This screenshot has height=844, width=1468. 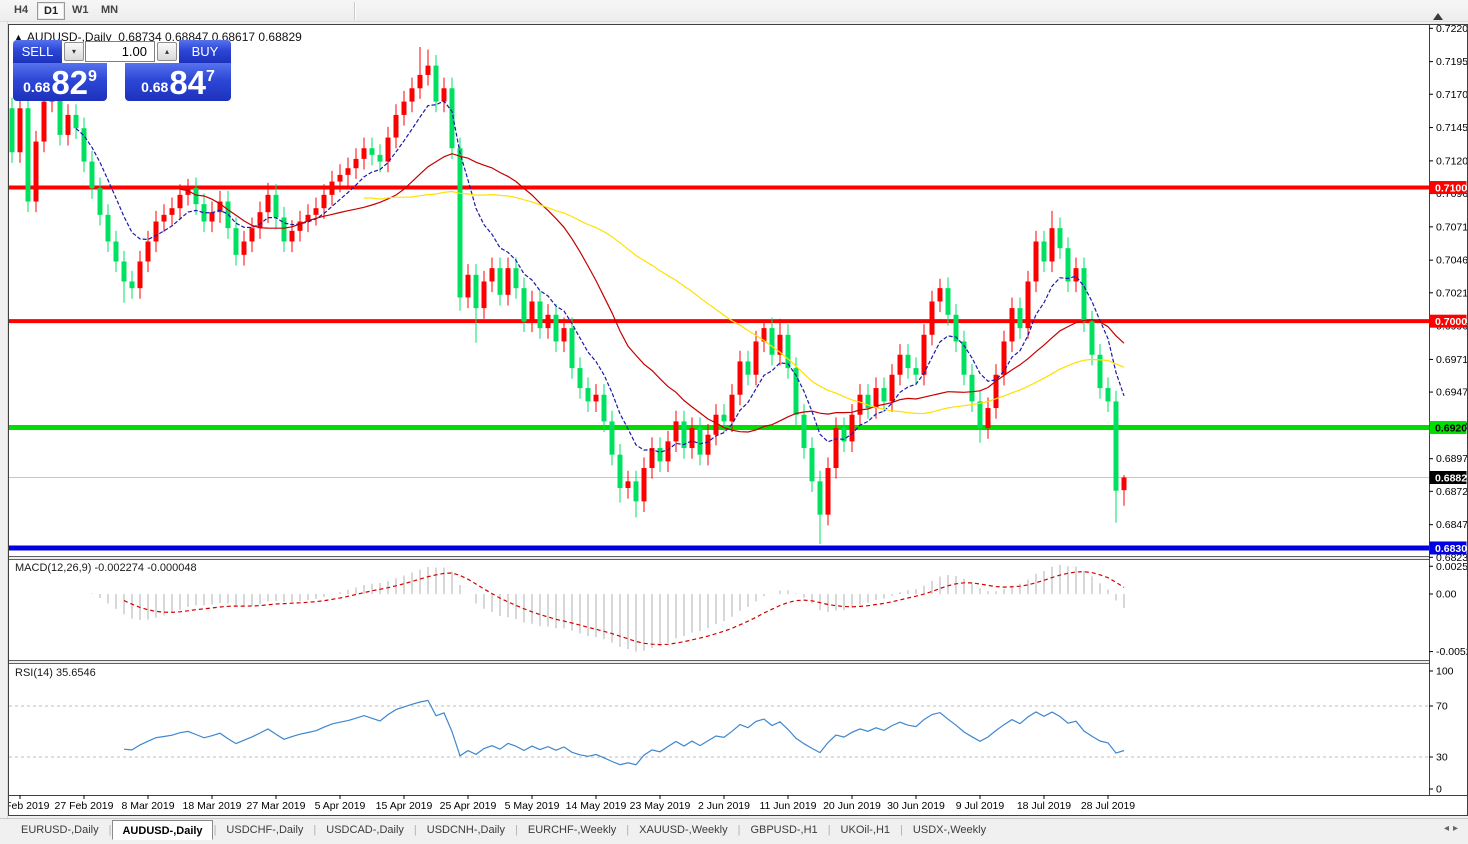 What do you see at coordinates (84, 806) in the screenshot?
I see `svg-text: 27 Feb 2019` at bounding box center [84, 806].